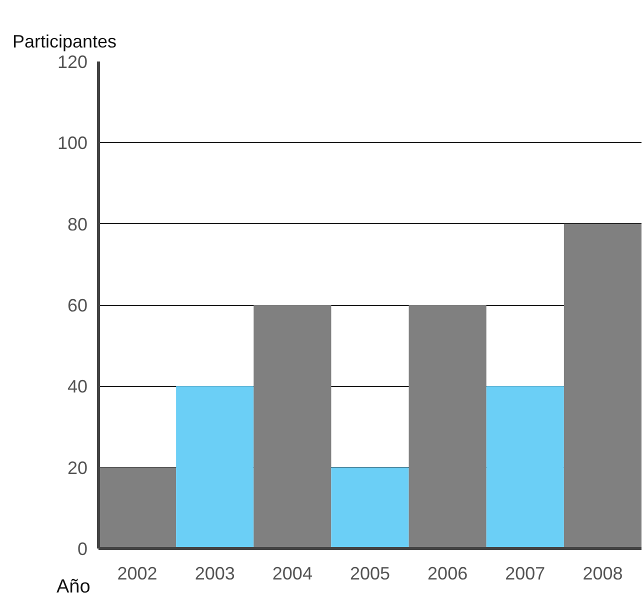 Image resolution: width=643 pixels, height=594 pixels. Describe the element at coordinates (72, 62) in the screenshot. I see `y-tick-label: 120` at that location.